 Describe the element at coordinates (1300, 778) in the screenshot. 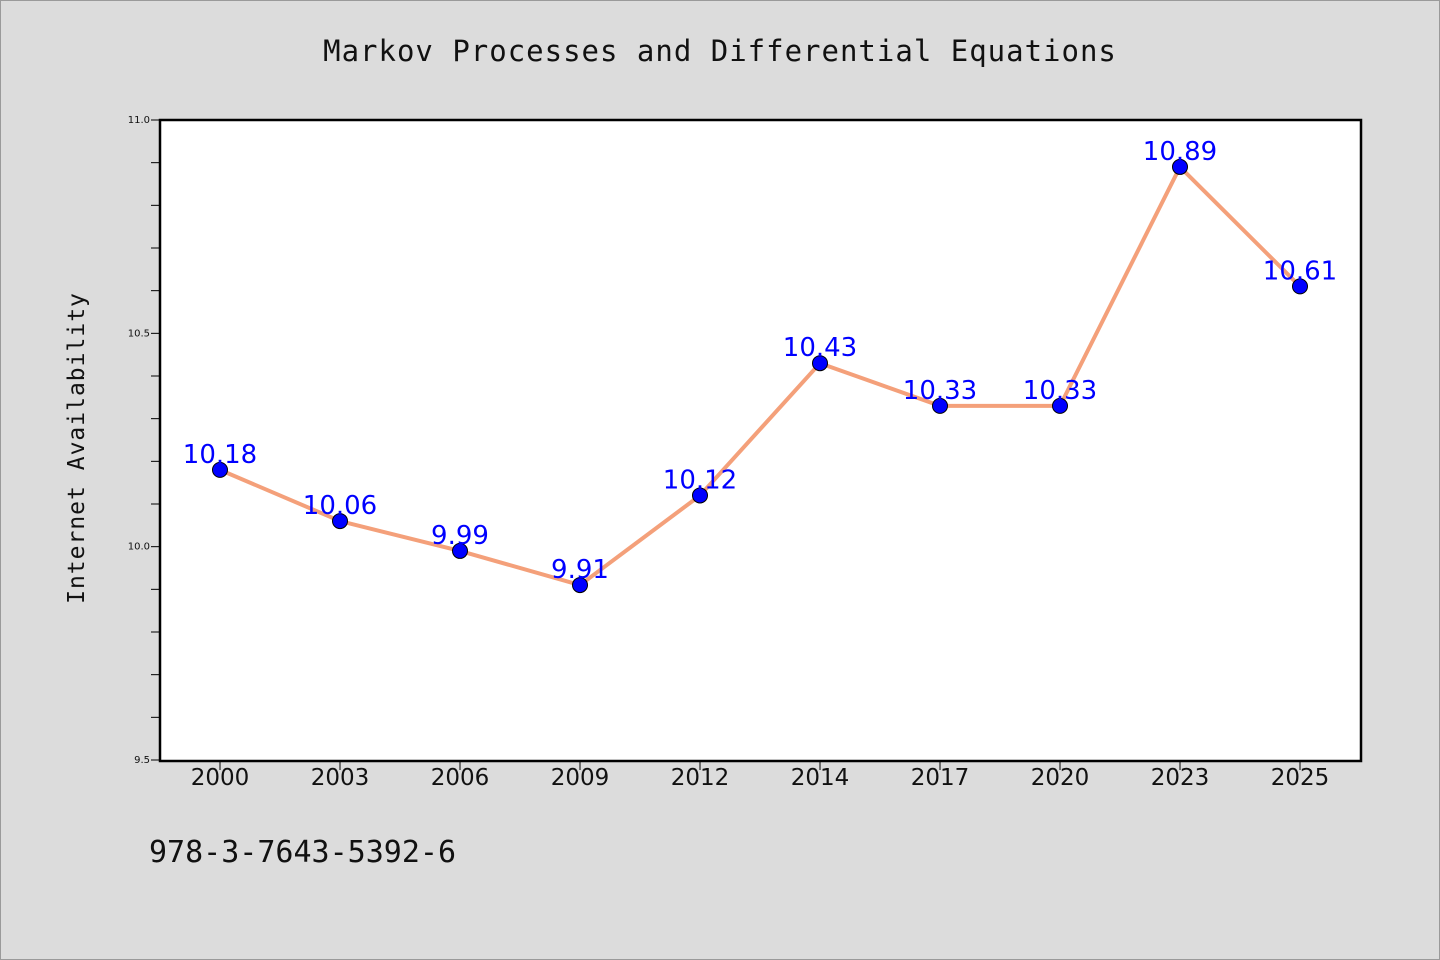

I see `x-tick-label: 2025` at that location.